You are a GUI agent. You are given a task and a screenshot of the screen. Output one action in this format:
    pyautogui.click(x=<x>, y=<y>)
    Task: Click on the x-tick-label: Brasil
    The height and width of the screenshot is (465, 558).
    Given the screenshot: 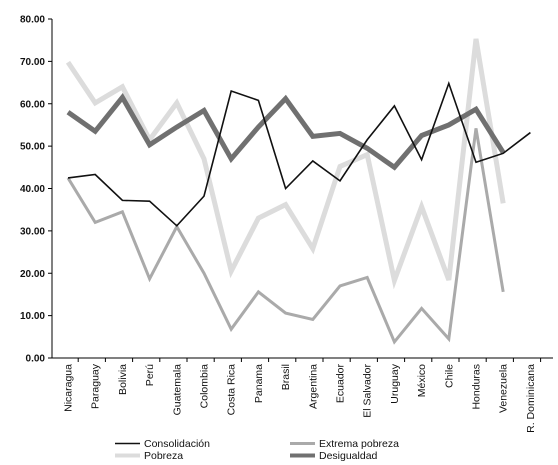 What is the action you would take?
    pyautogui.click(x=286, y=377)
    